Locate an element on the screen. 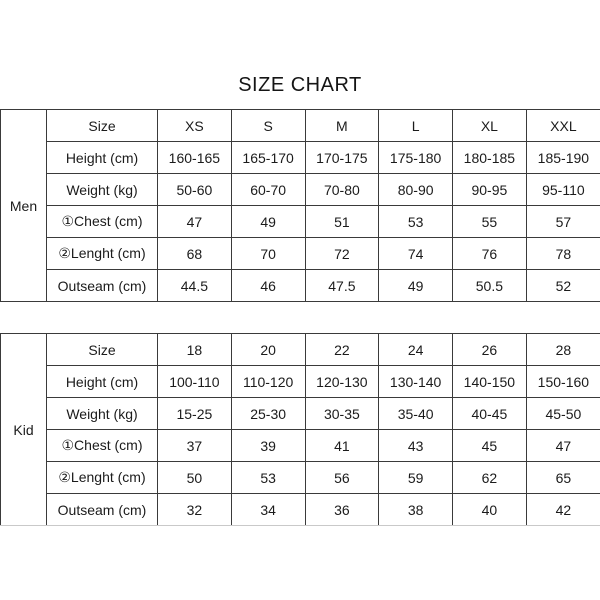  value-cell: 39 is located at coordinates (268, 445).